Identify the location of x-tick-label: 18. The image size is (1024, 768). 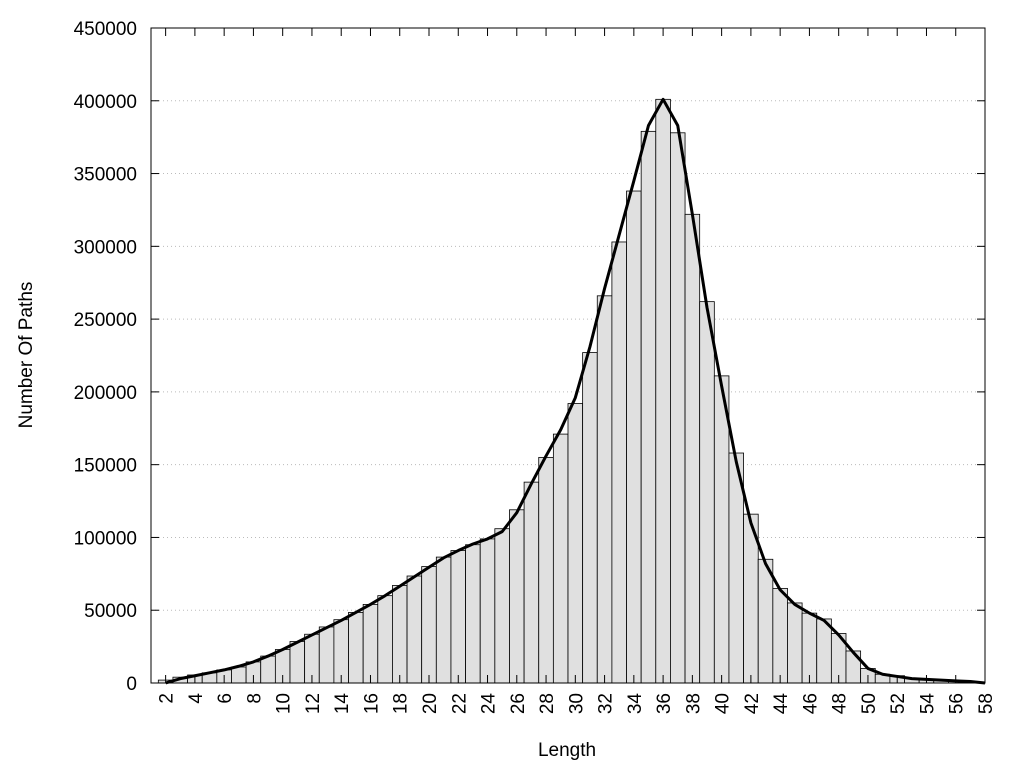
(401, 703).